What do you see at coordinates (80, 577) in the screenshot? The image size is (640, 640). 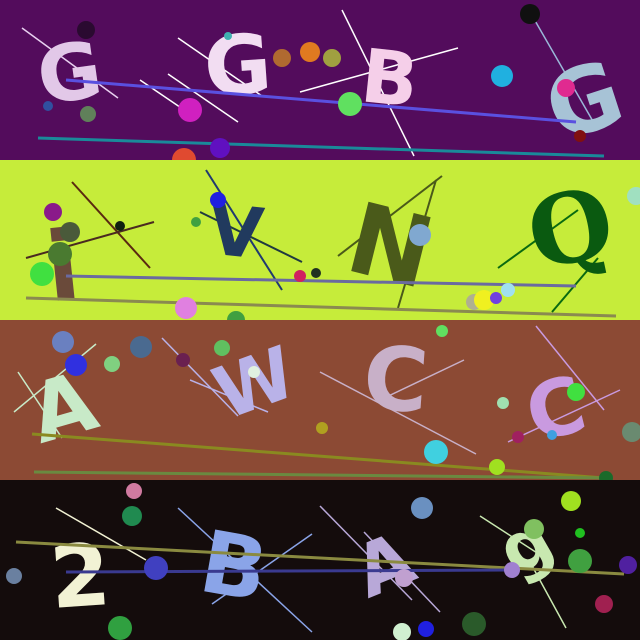 I see `band-4-char-1: 2` at bounding box center [80, 577].